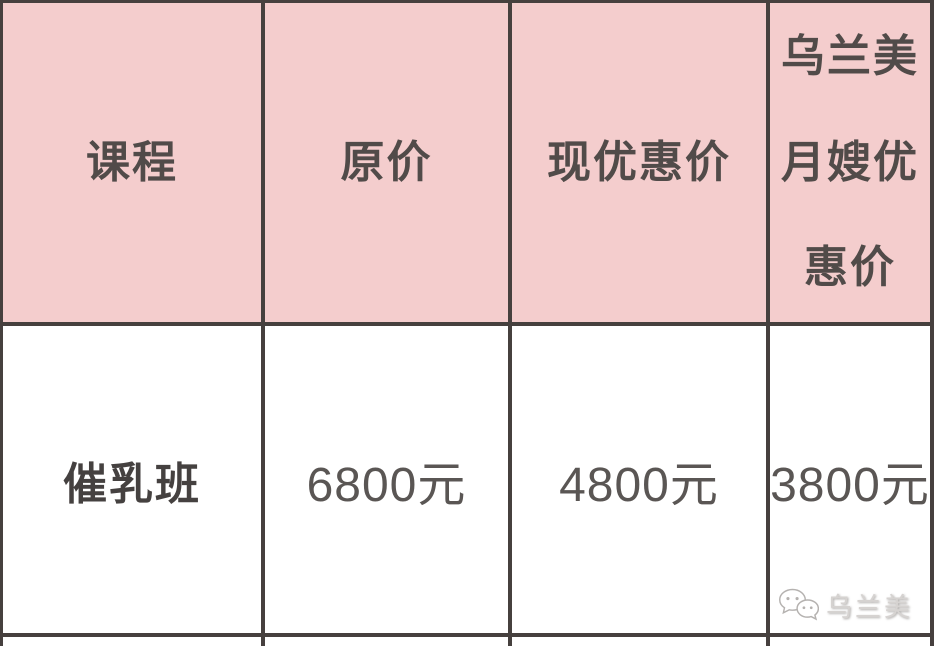  I want to click on header-cell-yuesao-discount-price: 乌兰美月嫂优惠价, so click(850, 162).